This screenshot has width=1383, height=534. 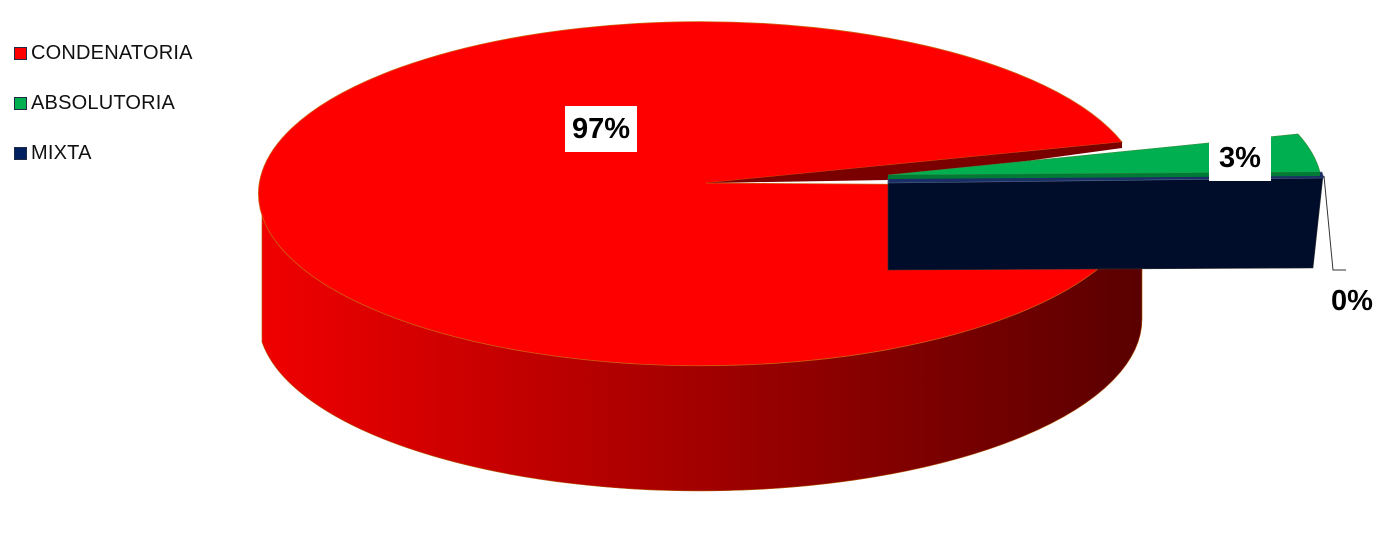 I want to click on legend-label-condenatoria: CONDENATORIA, so click(x=112, y=52).